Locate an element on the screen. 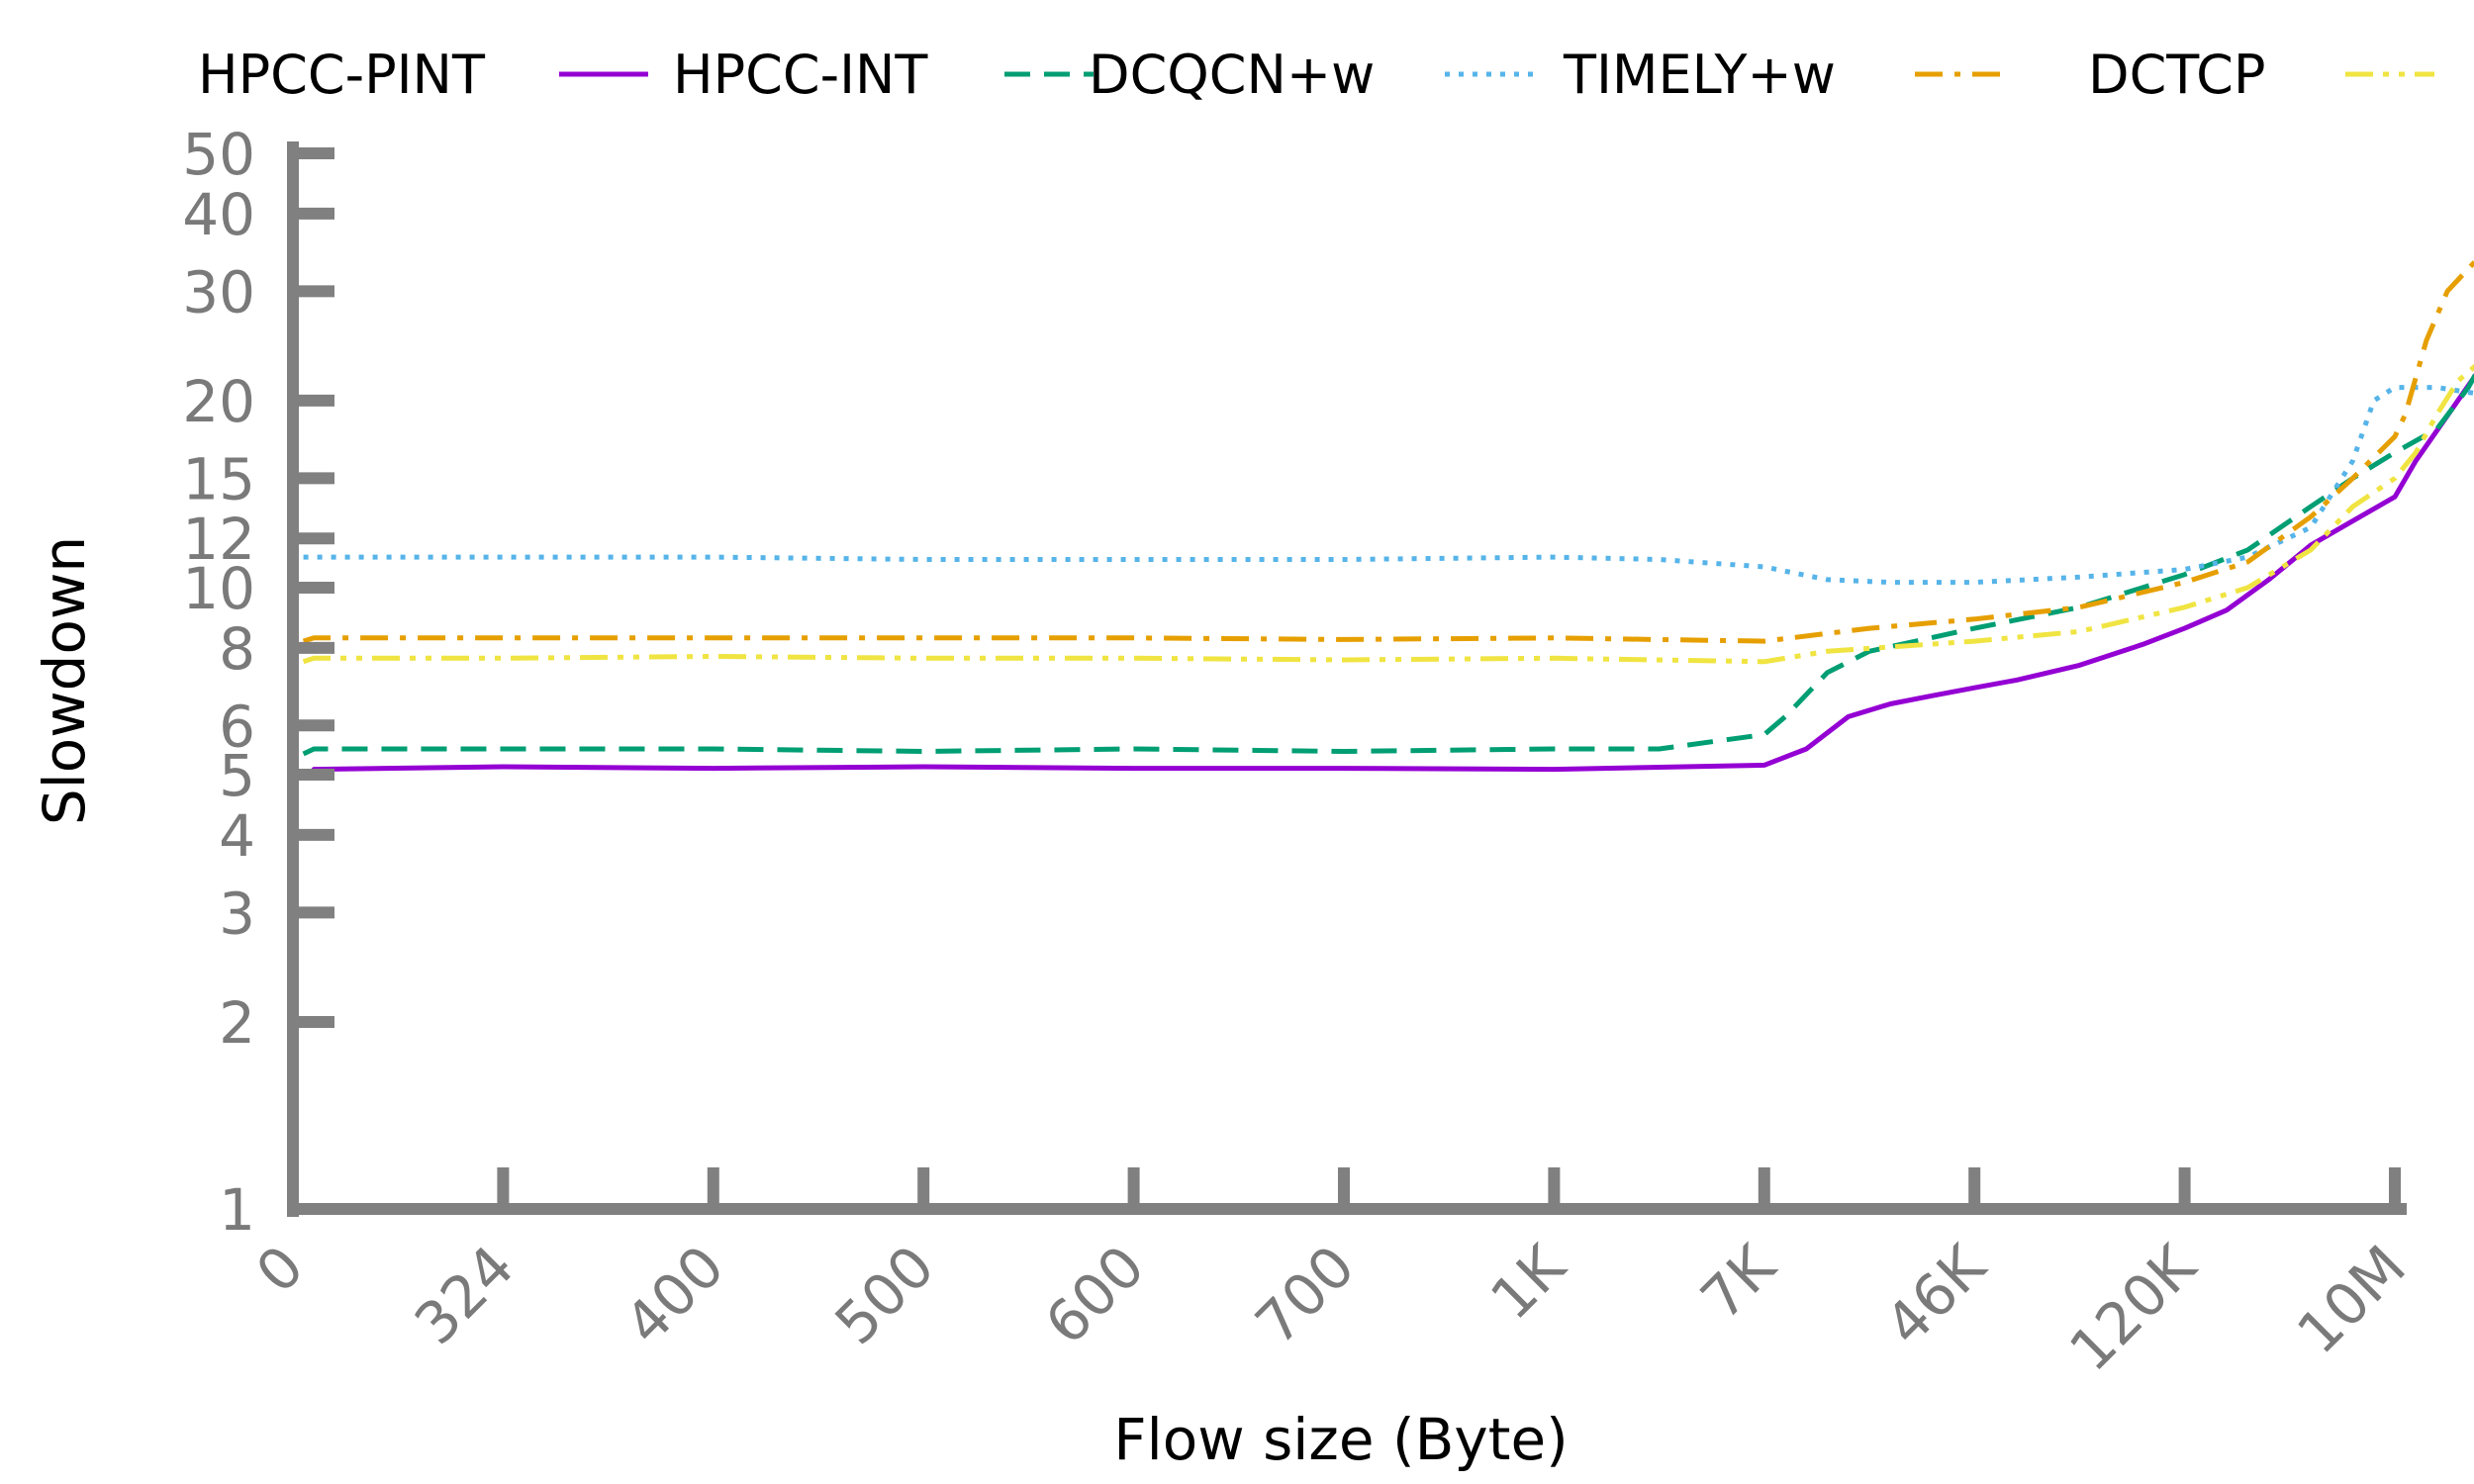 This screenshot has width=2474, height=1484. y-tick-label: 8 is located at coordinates (237, 649).